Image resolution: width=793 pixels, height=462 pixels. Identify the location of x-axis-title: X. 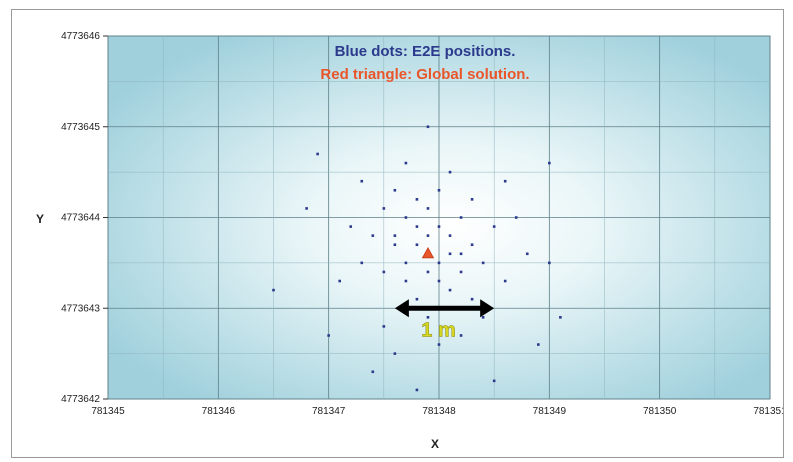
(435, 444).